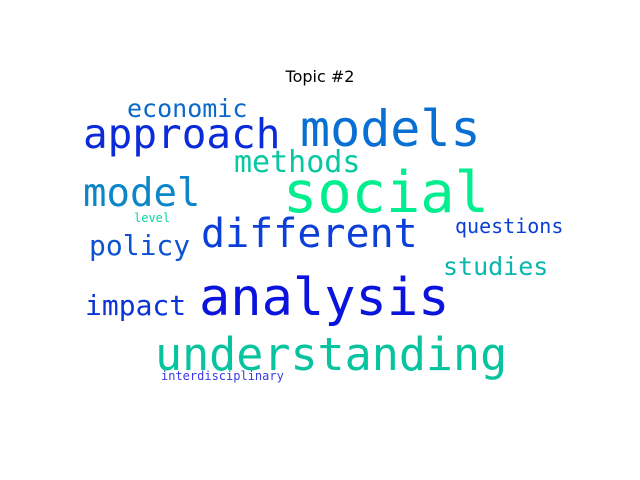 The width and height of the screenshot is (640, 480). Describe the element at coordinates (496, 266) in the screenshot. I see `word-studies: studies` at that location.